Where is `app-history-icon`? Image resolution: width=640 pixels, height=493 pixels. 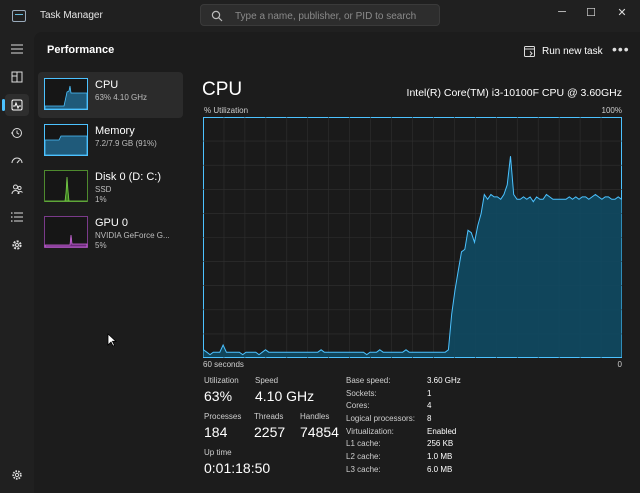 app-history-icon is located at coordinates (16, 133).